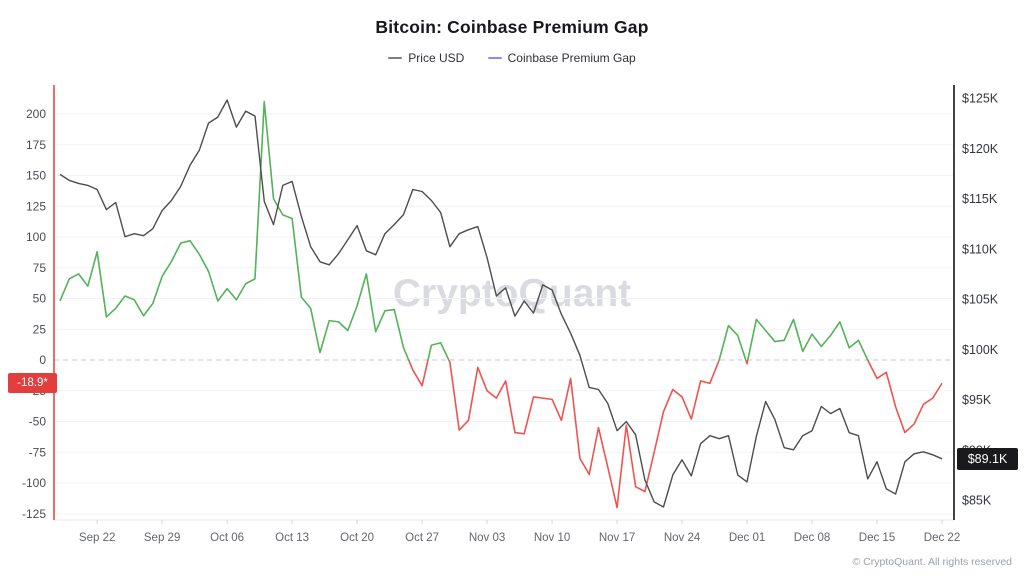 Image resolution: width=1024 pixels, height=576 pixels. Describe the element at coordinates (42, 360) in the screenshot. I see `left-axis-tick-label: 0` at that location.